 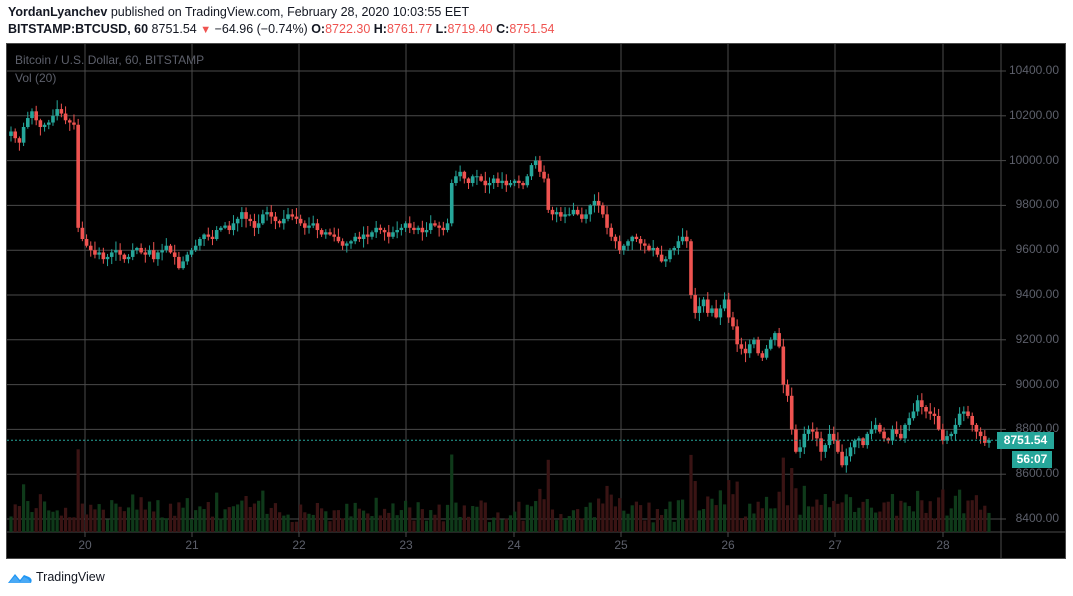 I want to click on series-legend: Bitcoin / U.S. Dollar, 60, BITSTAMP, so click(x=110, y=60).